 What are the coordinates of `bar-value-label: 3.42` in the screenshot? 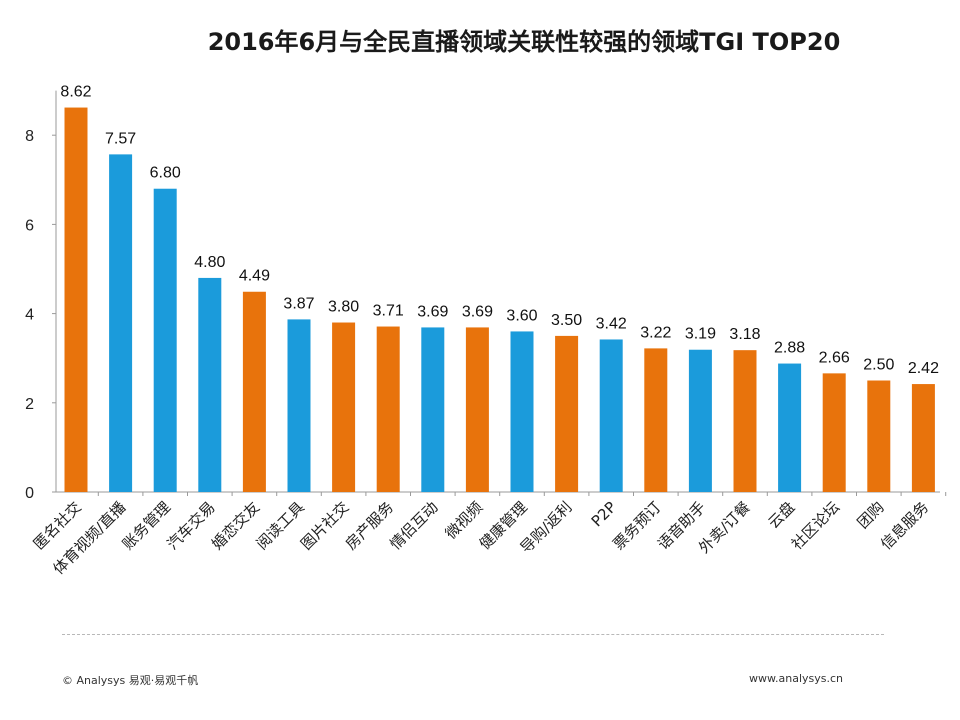 It's located at (611, 323).